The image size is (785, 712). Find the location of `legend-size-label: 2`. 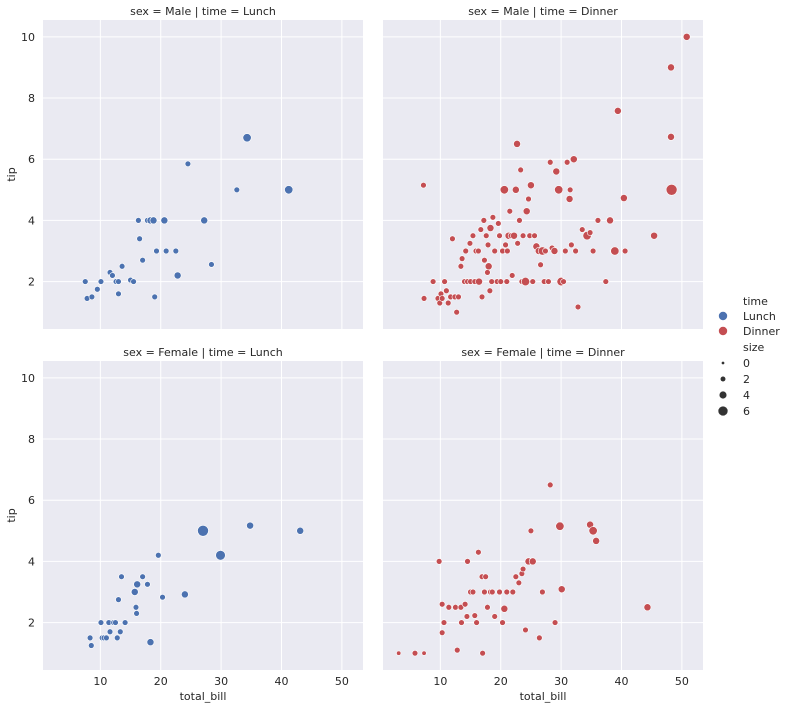

legend-size-label: 2 is located at coordinates (746, 379).